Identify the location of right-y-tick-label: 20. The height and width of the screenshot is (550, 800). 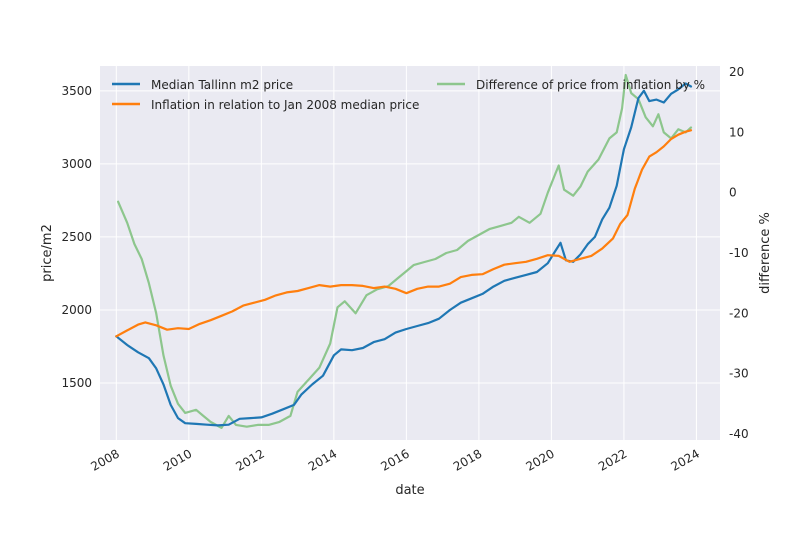
(736, 72).